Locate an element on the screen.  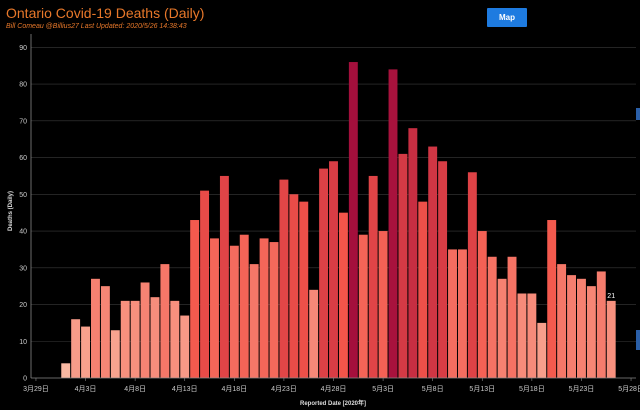
y-tick-label: 20 is located at coordinates (23, 305).